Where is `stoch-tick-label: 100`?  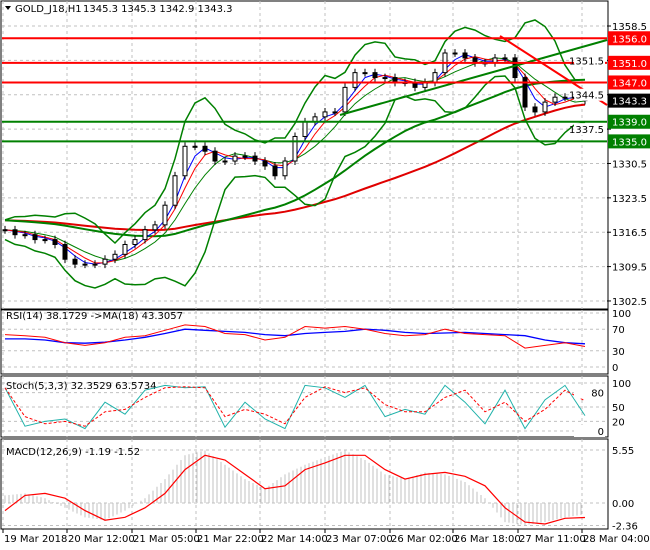 stoch-tick-label: 100 is located at coordinates (621, 384).